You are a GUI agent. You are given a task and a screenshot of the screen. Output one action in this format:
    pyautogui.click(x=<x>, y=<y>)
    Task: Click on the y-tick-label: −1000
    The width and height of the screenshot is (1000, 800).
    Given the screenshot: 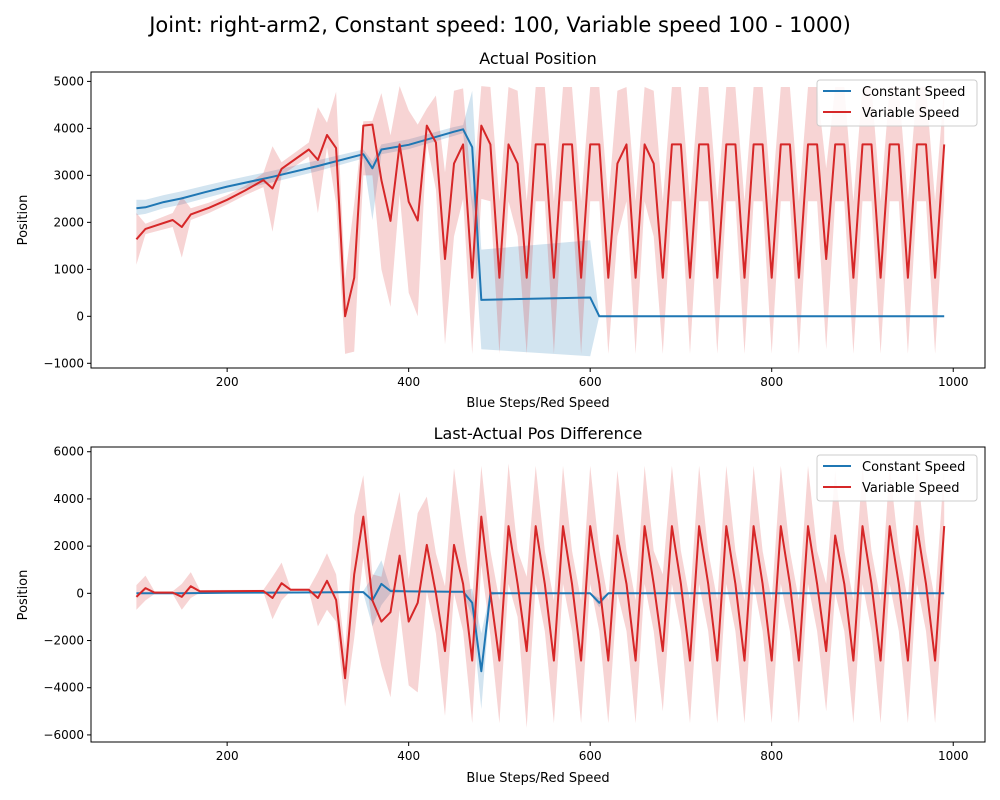 What is the action you would take?
    pyautogui.click(x=63, y=363)
    